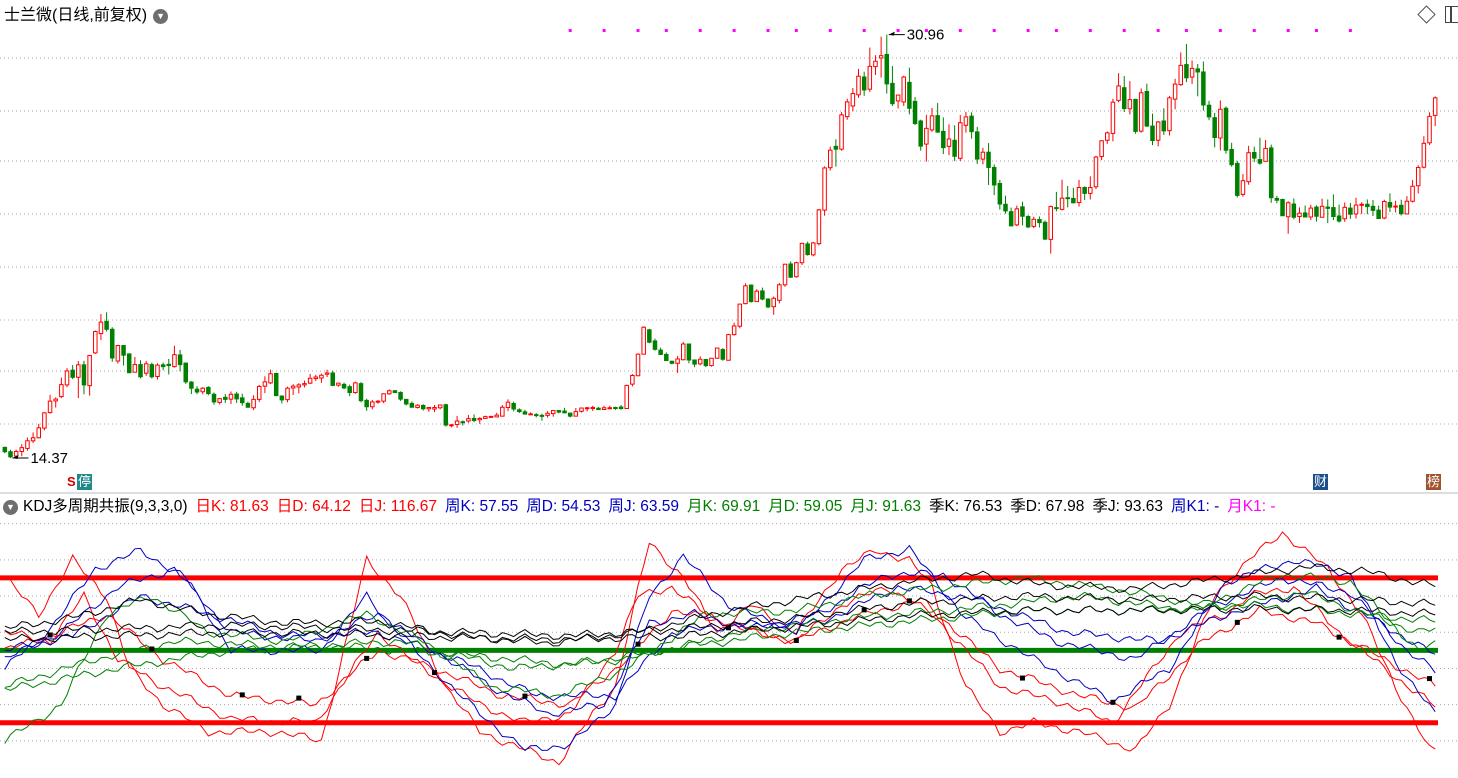  Describe the element at coordinates (1426, 14) in the screenshot. I see `diamond-icon` at that location.